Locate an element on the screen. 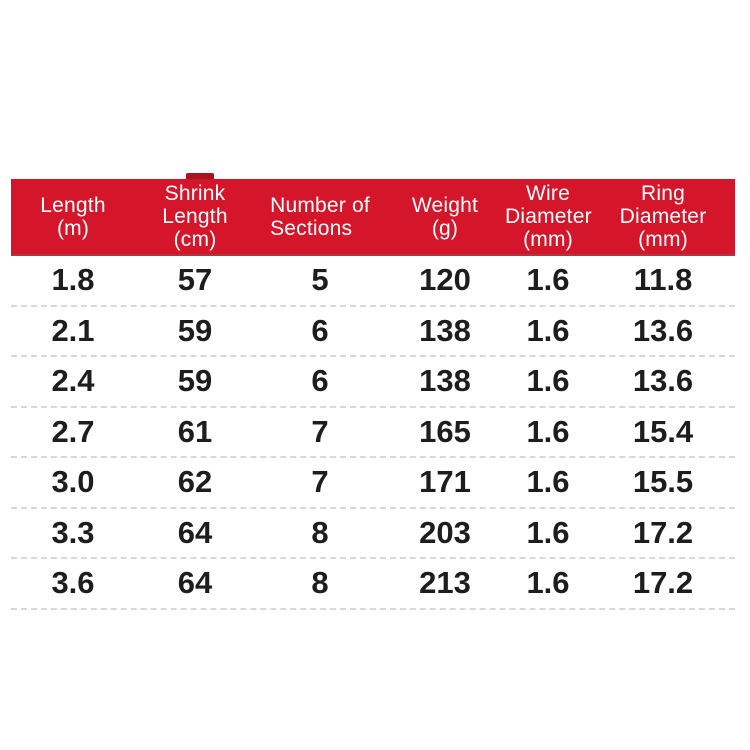  table-cell: 2.7 is located at coordinates (73, 431).